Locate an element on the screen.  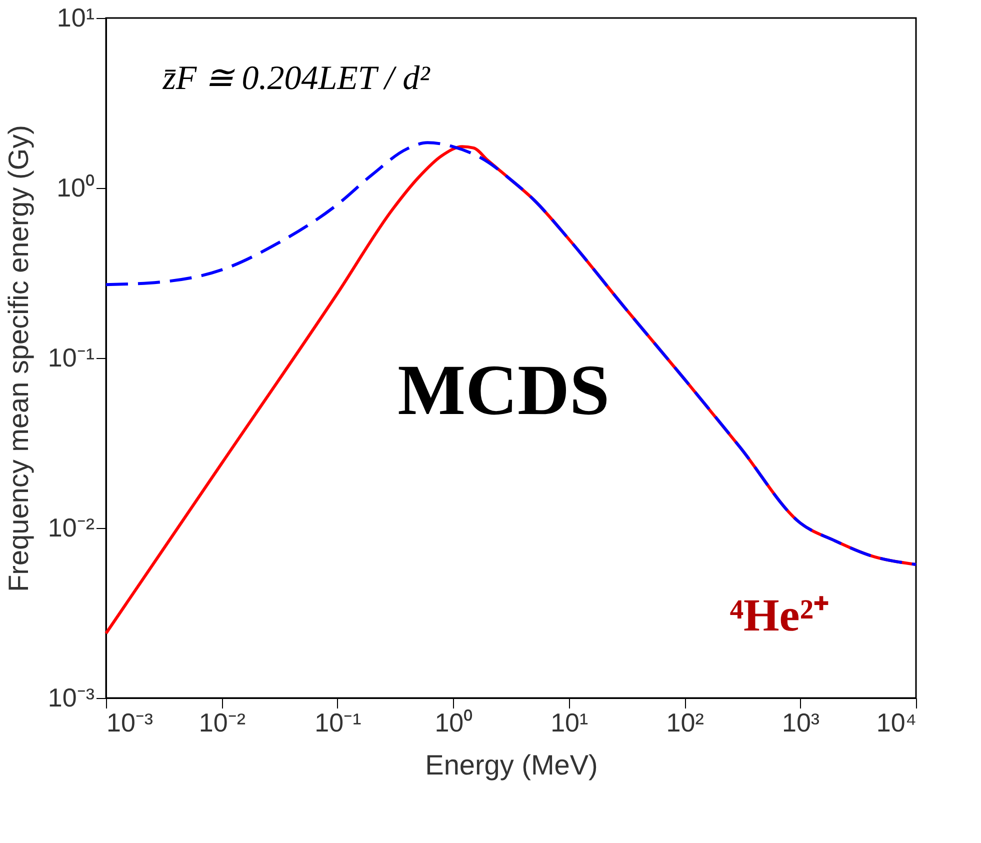
x-axis-title: Energy (MeV) is located at coordinates (511, 765).